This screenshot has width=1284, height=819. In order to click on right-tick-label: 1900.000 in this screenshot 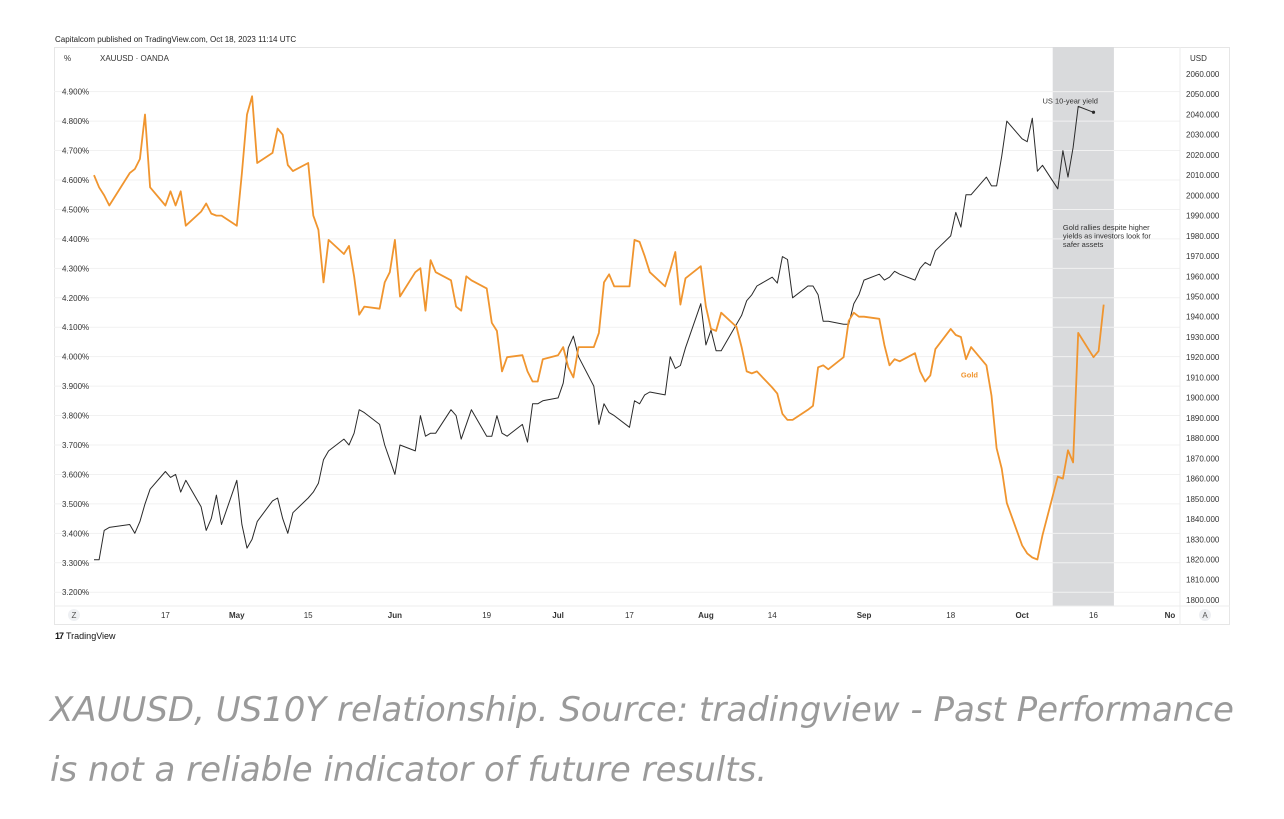, I will do `click(1203, 398)`.